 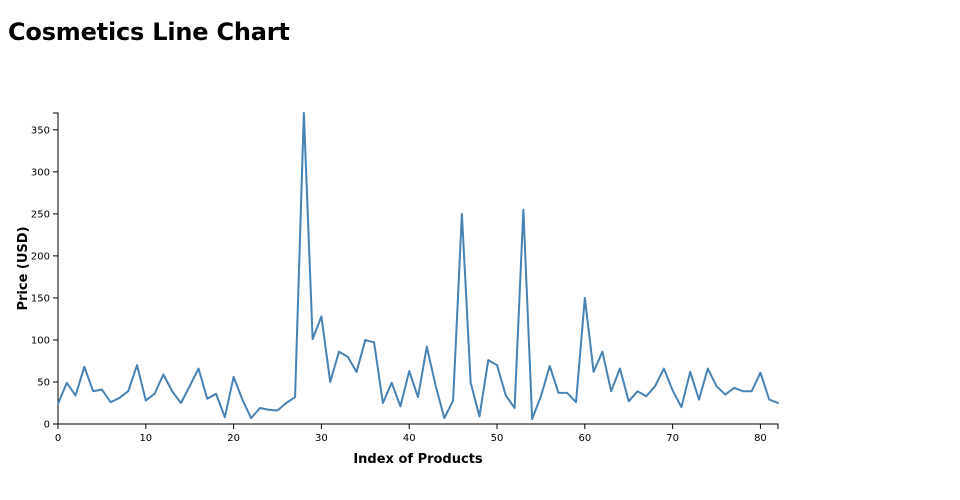 I want to click on x-tick-label: 10, so click(x=145, y=438).